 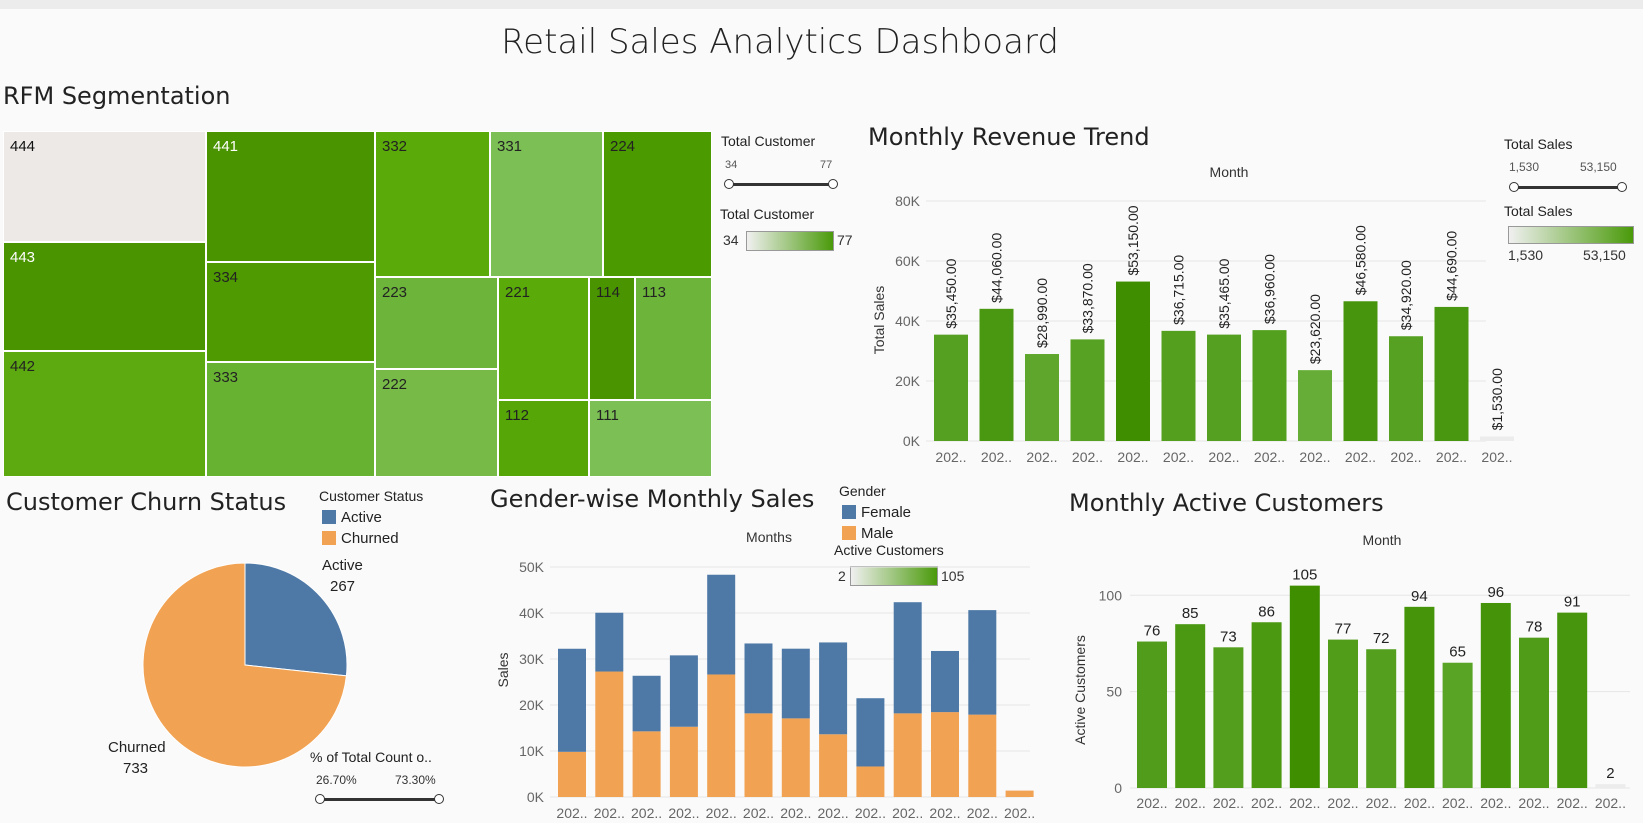 I want to click on rfm-tile: 111, so click(x=650, y=438).